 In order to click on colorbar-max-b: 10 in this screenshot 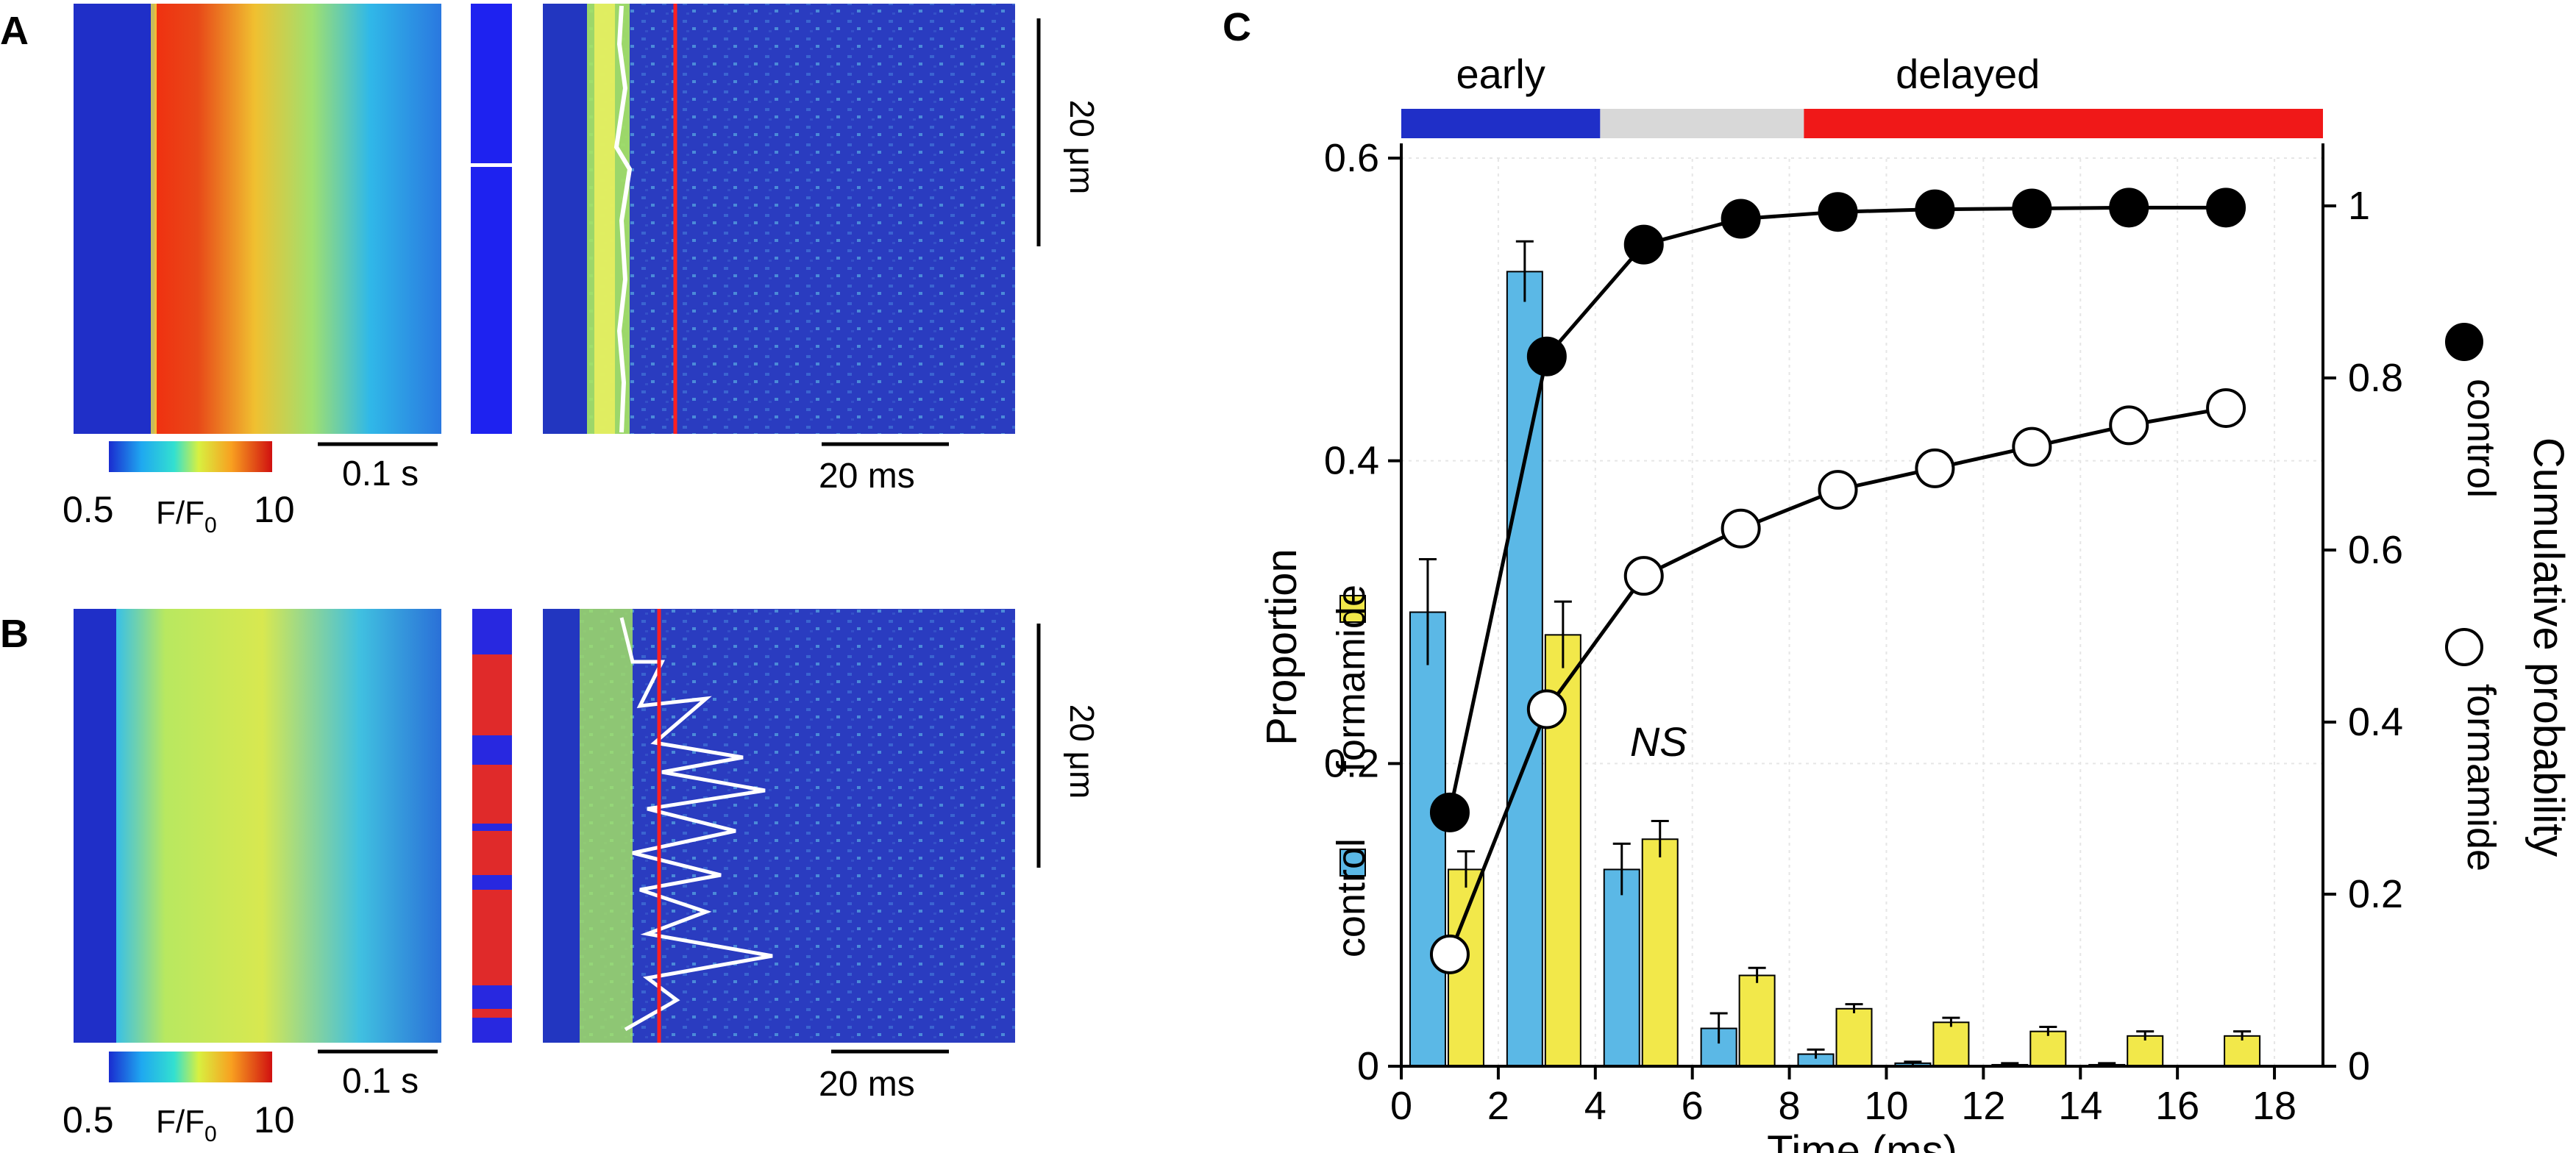, I will do `click(274, 1119)`.